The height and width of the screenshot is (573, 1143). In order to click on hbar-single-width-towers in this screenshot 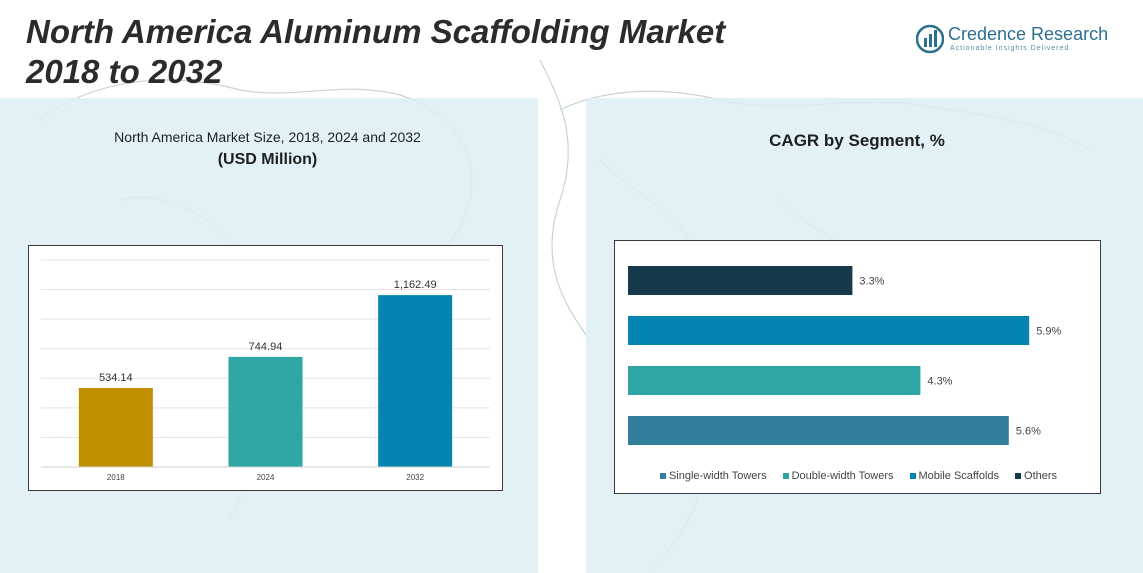, I will do `click(818, 430)`.